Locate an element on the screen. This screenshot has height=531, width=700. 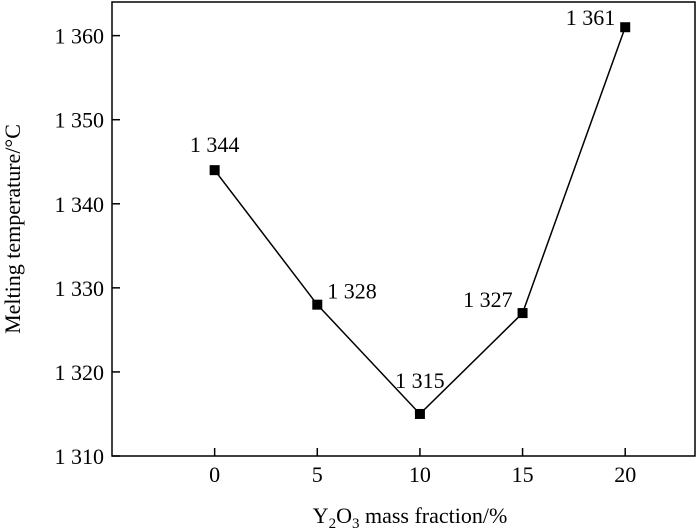
data-label: 1 344 is located at coordinates (215, 144).